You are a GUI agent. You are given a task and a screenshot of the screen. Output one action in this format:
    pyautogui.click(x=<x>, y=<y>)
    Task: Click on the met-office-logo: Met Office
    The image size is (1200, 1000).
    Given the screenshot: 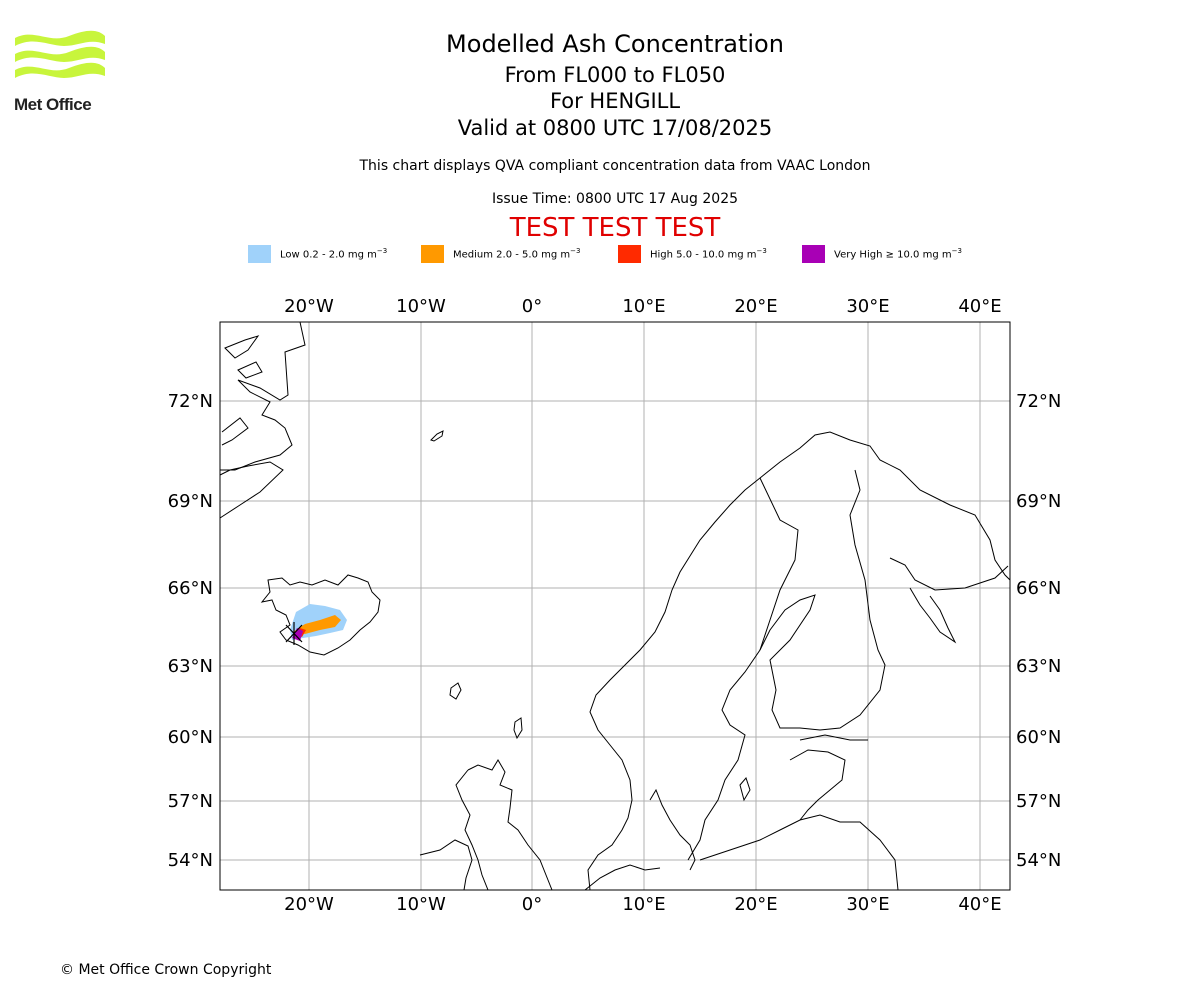 What is the action you would take?
    pyautogui.click(x=61, y=72)
    